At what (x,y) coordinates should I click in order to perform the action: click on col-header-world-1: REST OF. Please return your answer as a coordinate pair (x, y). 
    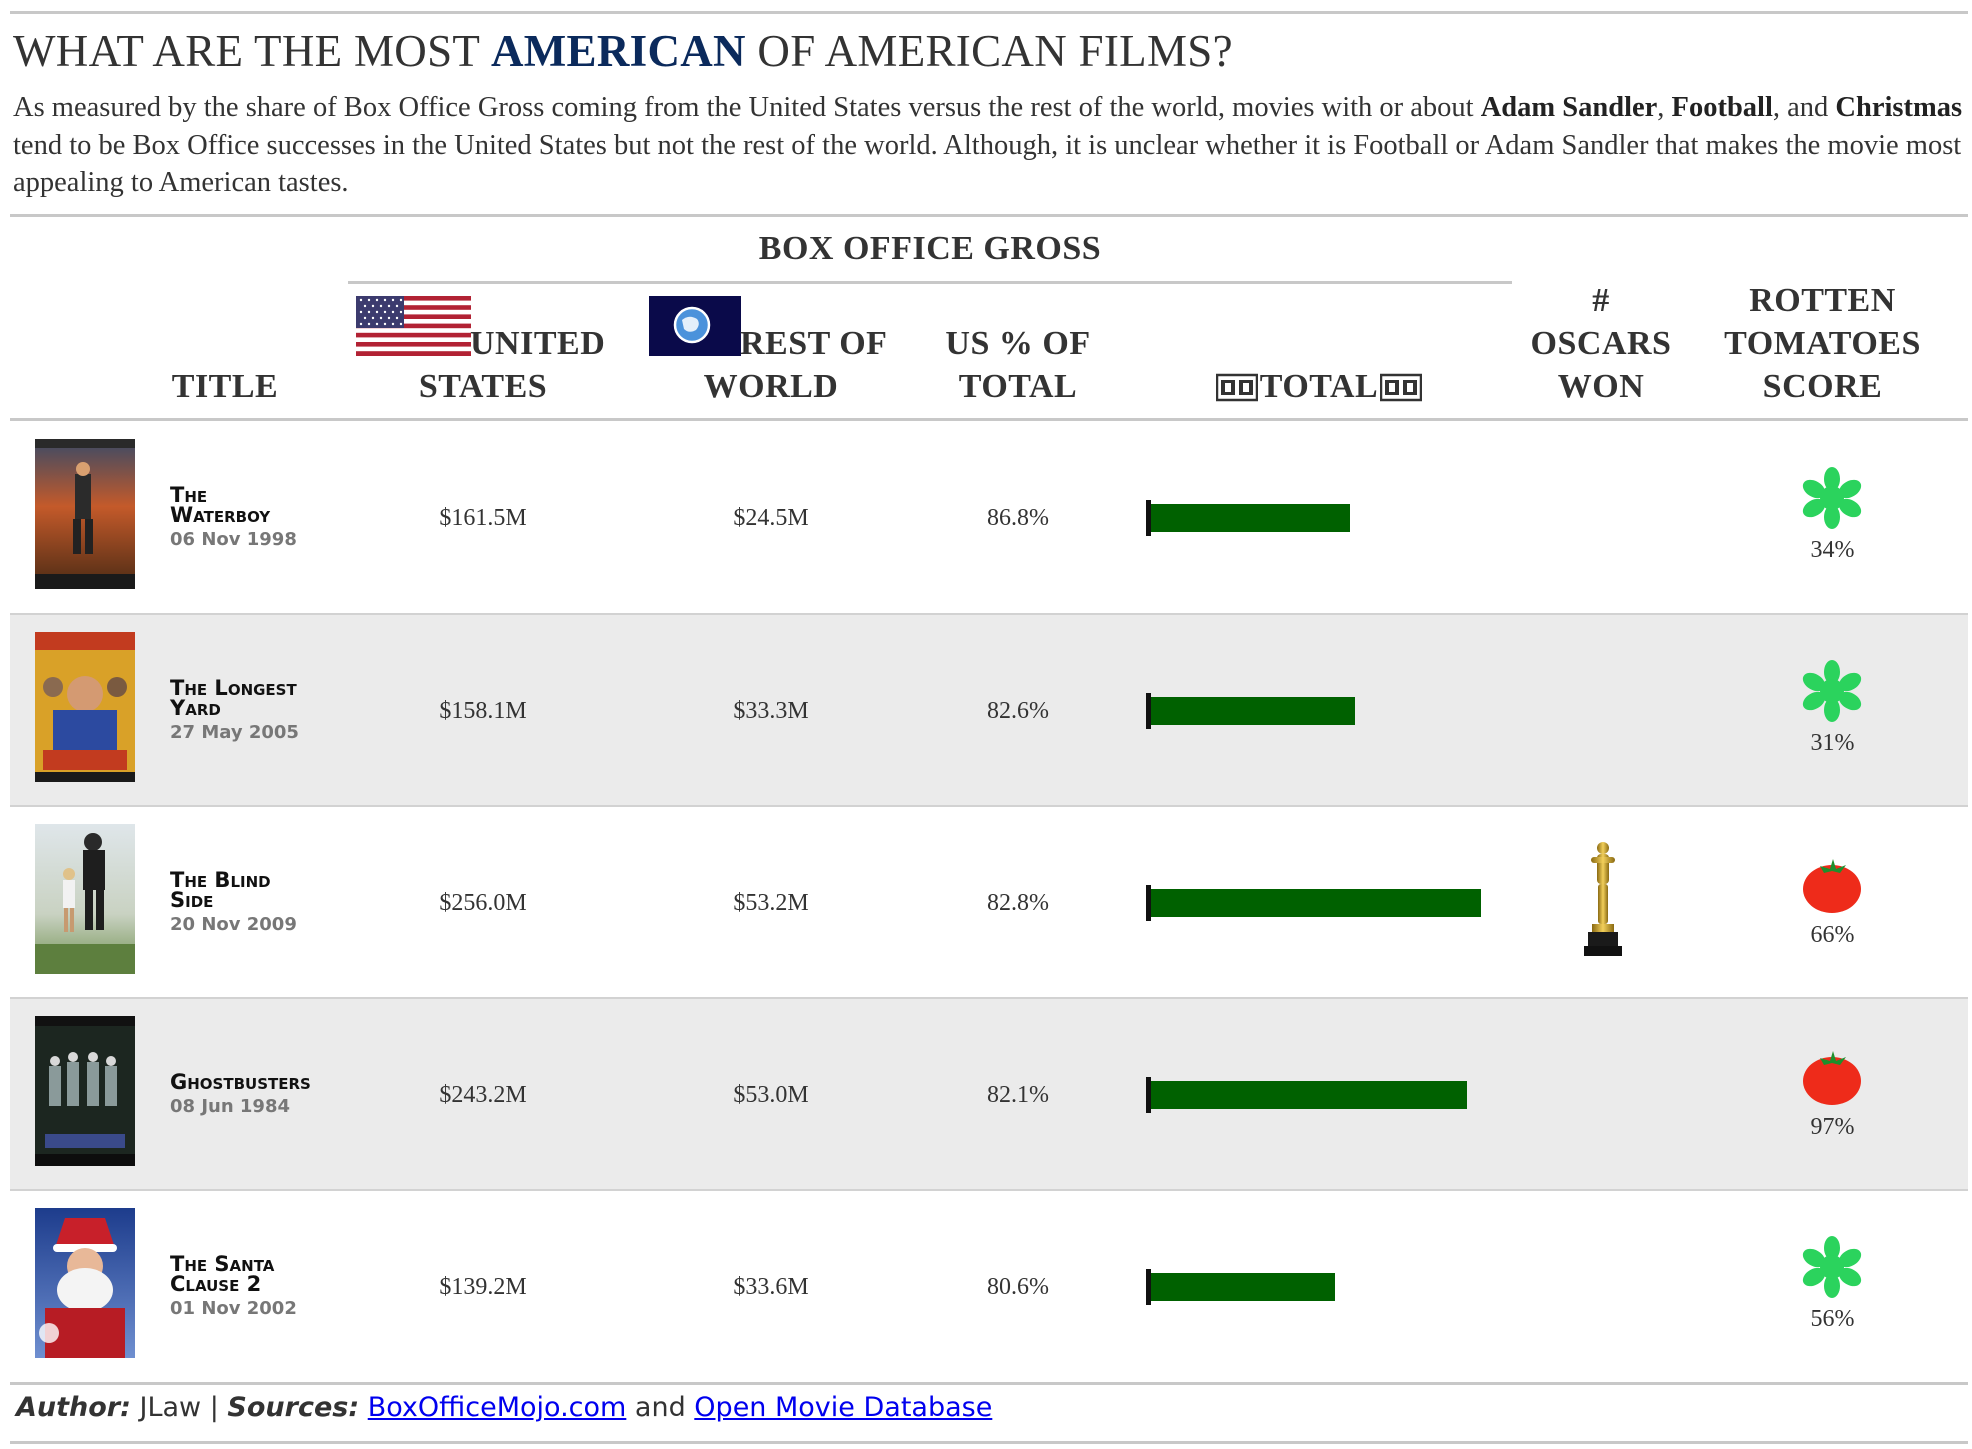
    Looking at the image, I should click on (814, 343).